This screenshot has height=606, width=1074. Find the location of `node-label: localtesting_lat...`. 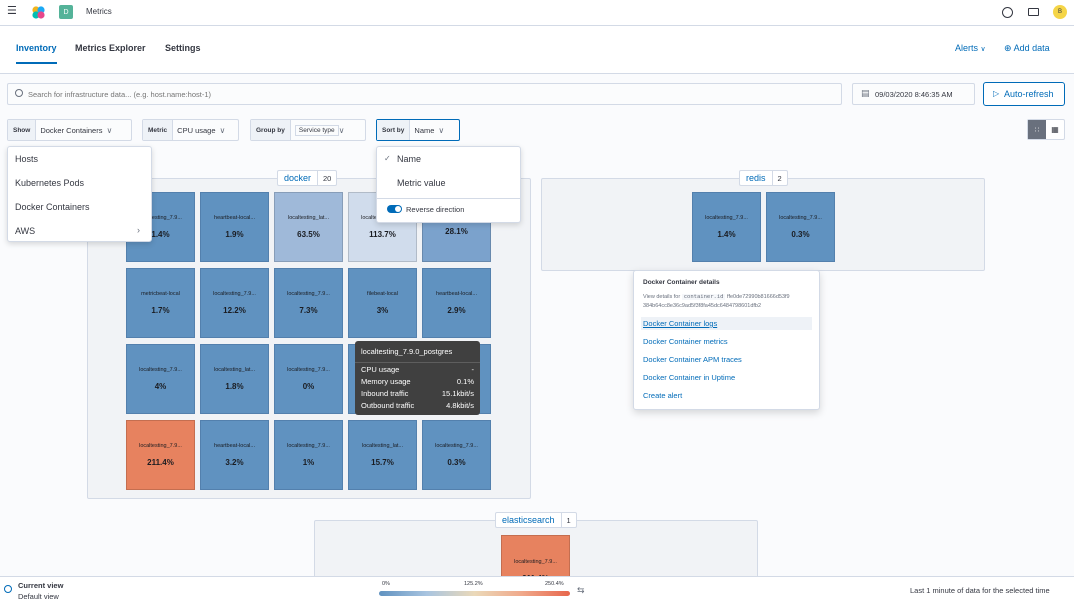

node-label: localtesting_lat... is located at coordinates (382, 446).